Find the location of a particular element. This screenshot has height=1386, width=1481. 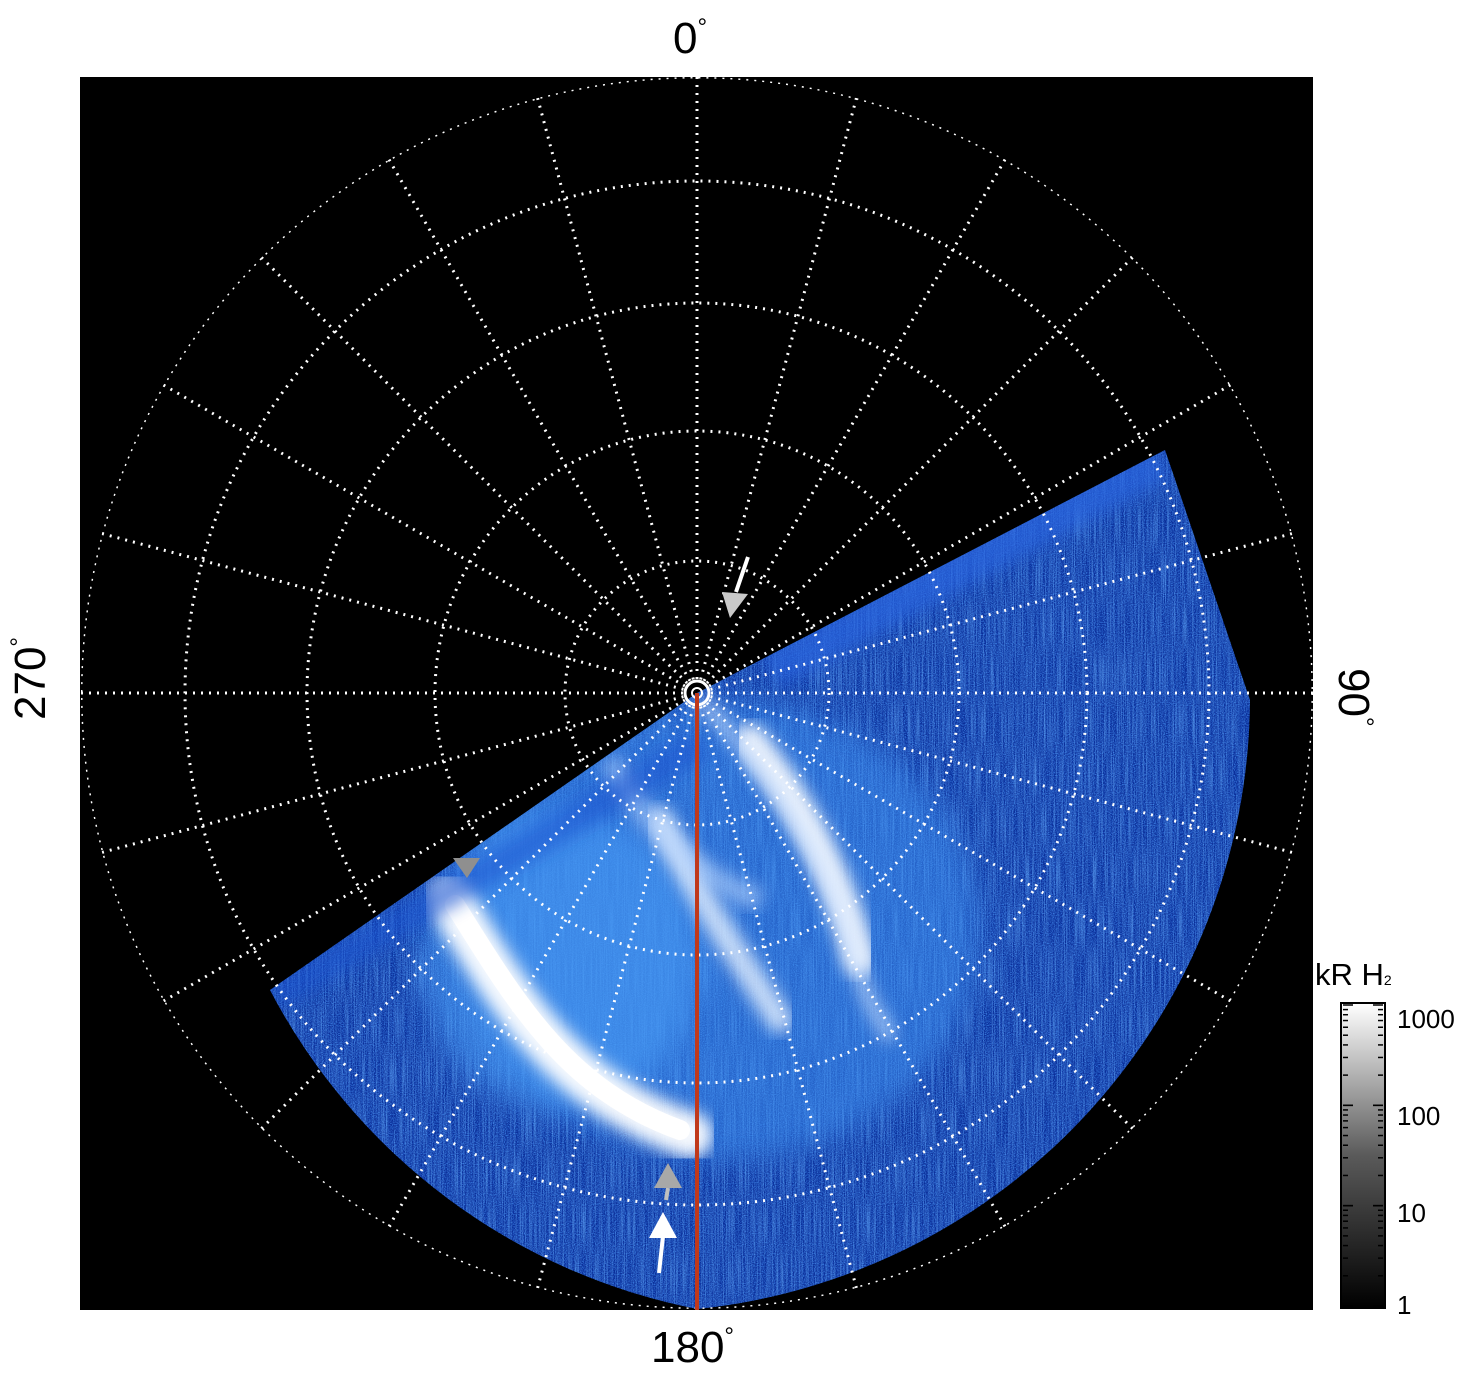

orientation-label-right: 90° is located at coordinates (1353, 697).